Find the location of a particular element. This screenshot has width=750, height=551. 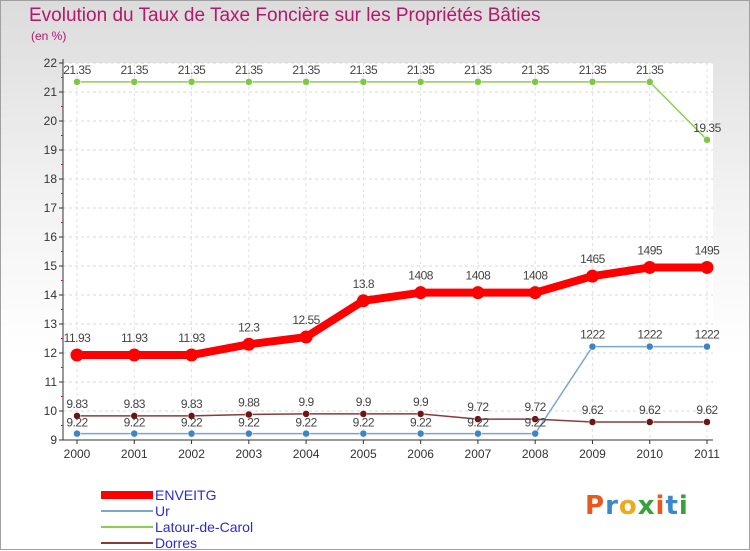

y-unit-label: (en %) is located at coordinates (49, 36).